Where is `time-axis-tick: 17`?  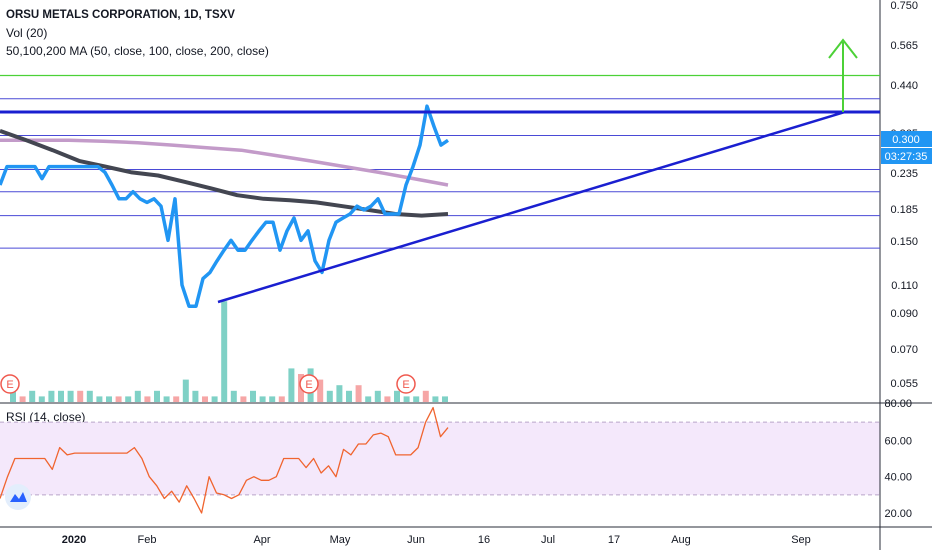 time-axis-tick: 17 is located at coordinates (614, 540).